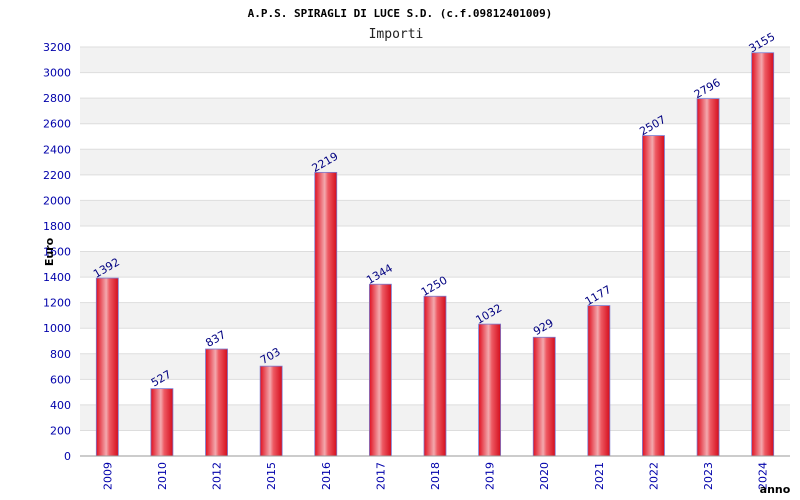 Image resolution: width=800 pixels, height=500 pixels. I want to click on y-tick-label: 400, so click(60, 405).